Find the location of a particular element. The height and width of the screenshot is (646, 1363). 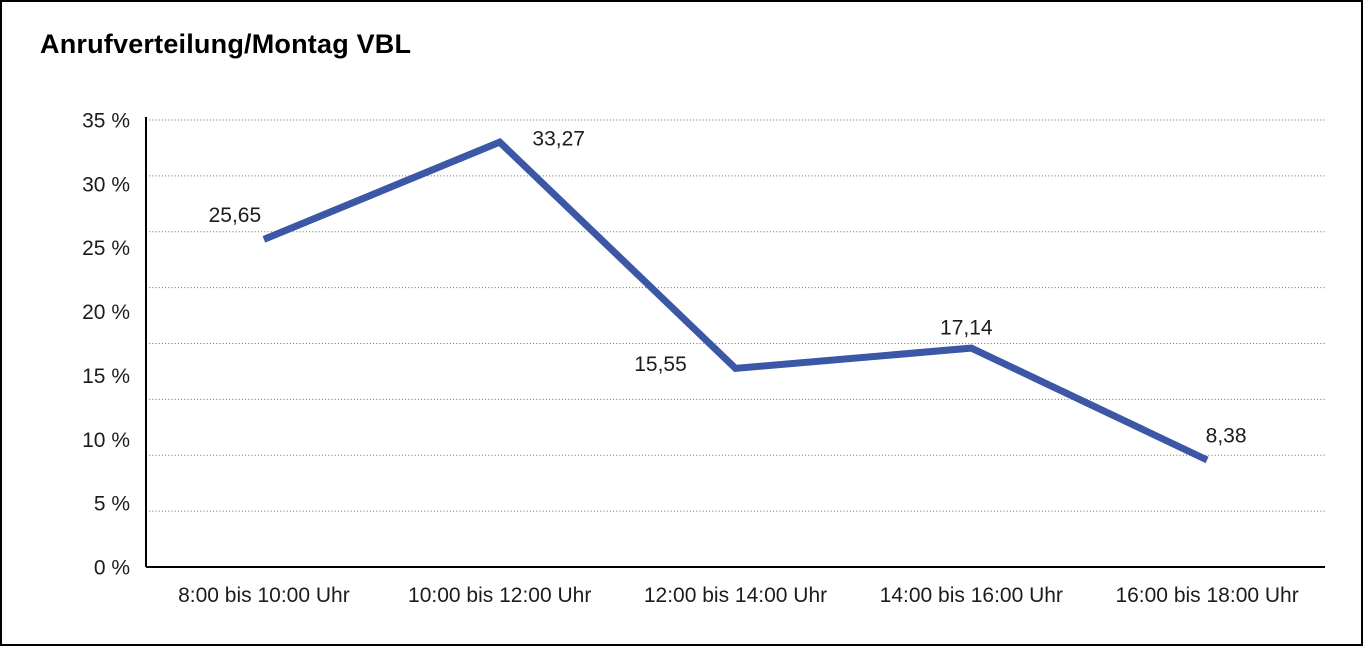

y-tick-label: 35 % is located at coordinates (106, 121).